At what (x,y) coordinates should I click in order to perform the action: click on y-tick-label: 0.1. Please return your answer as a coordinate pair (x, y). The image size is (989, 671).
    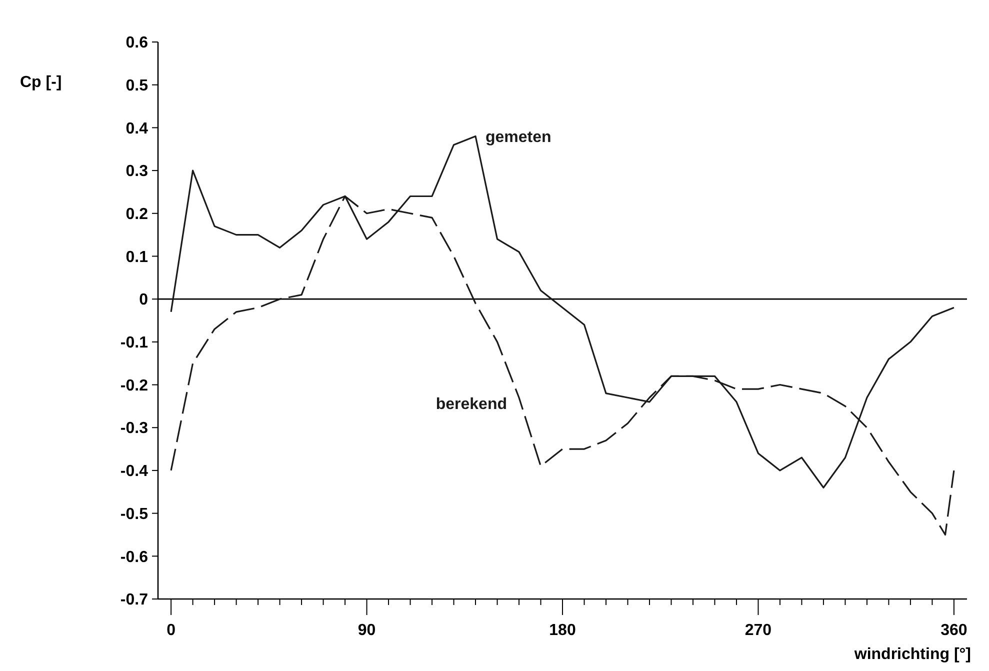
    Looking at the image, I should click on (137, 257).